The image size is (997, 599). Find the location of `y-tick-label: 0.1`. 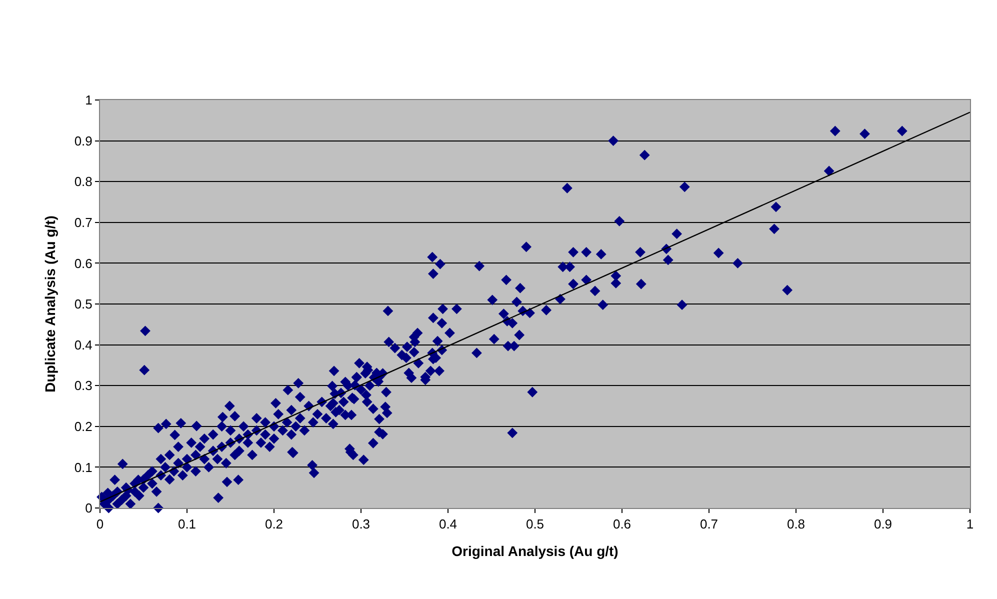

y-tick-label: 0.1 is located at coordinates (83, 467).